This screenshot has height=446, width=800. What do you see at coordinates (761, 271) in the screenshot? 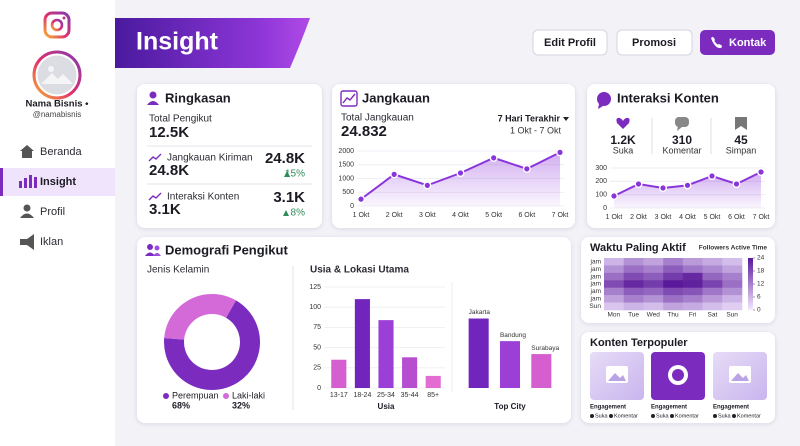
I see `colorbar-label: 18` at bounding box center [761, 271].